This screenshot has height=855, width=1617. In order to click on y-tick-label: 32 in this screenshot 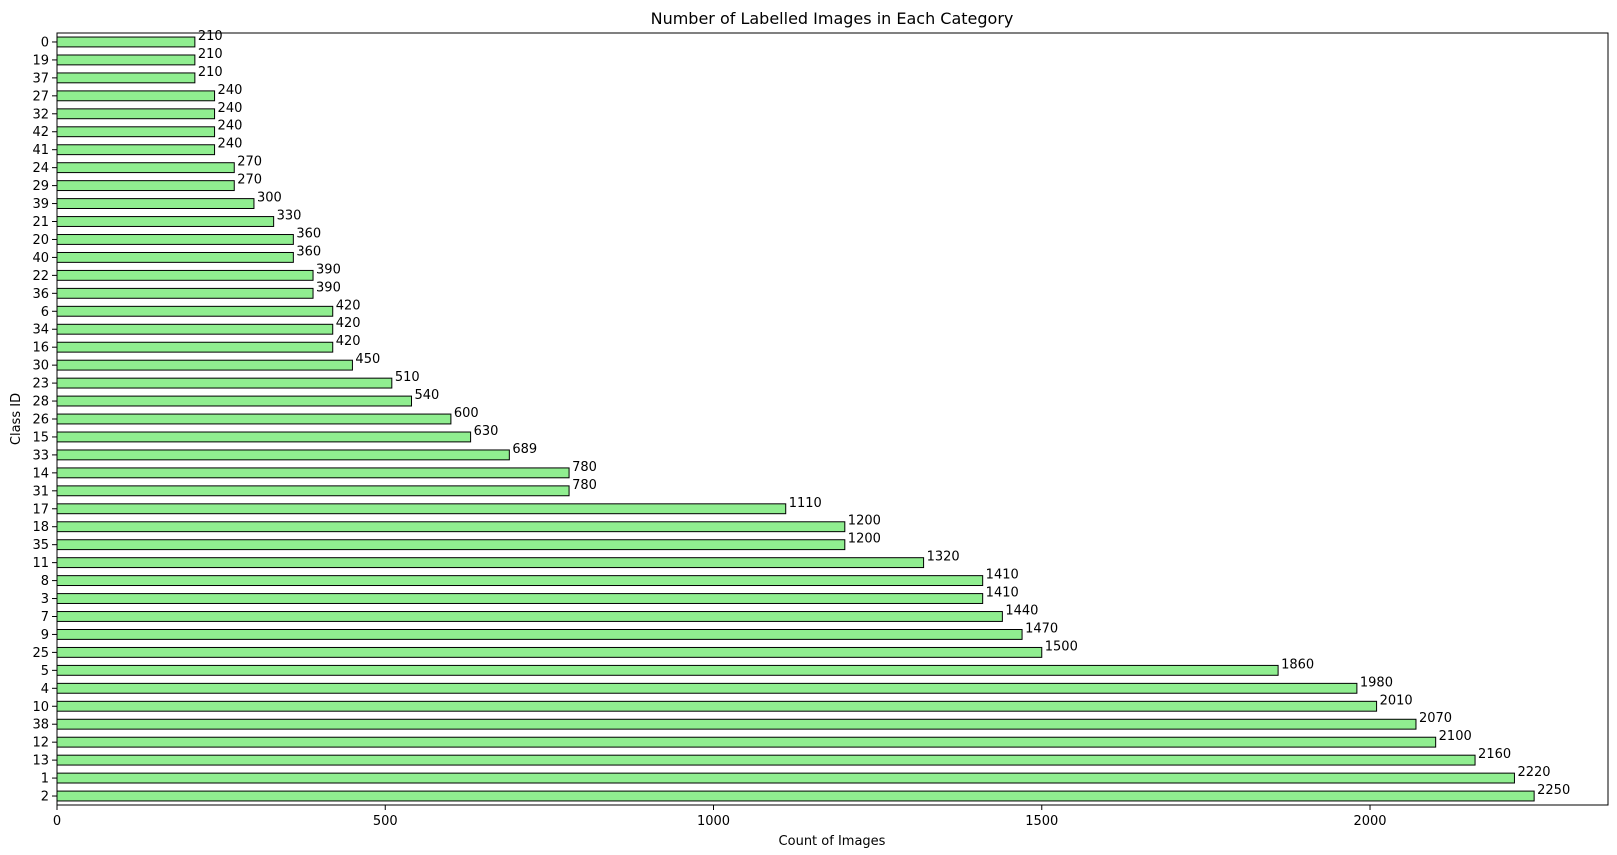, I will do `click(40, 114)`.